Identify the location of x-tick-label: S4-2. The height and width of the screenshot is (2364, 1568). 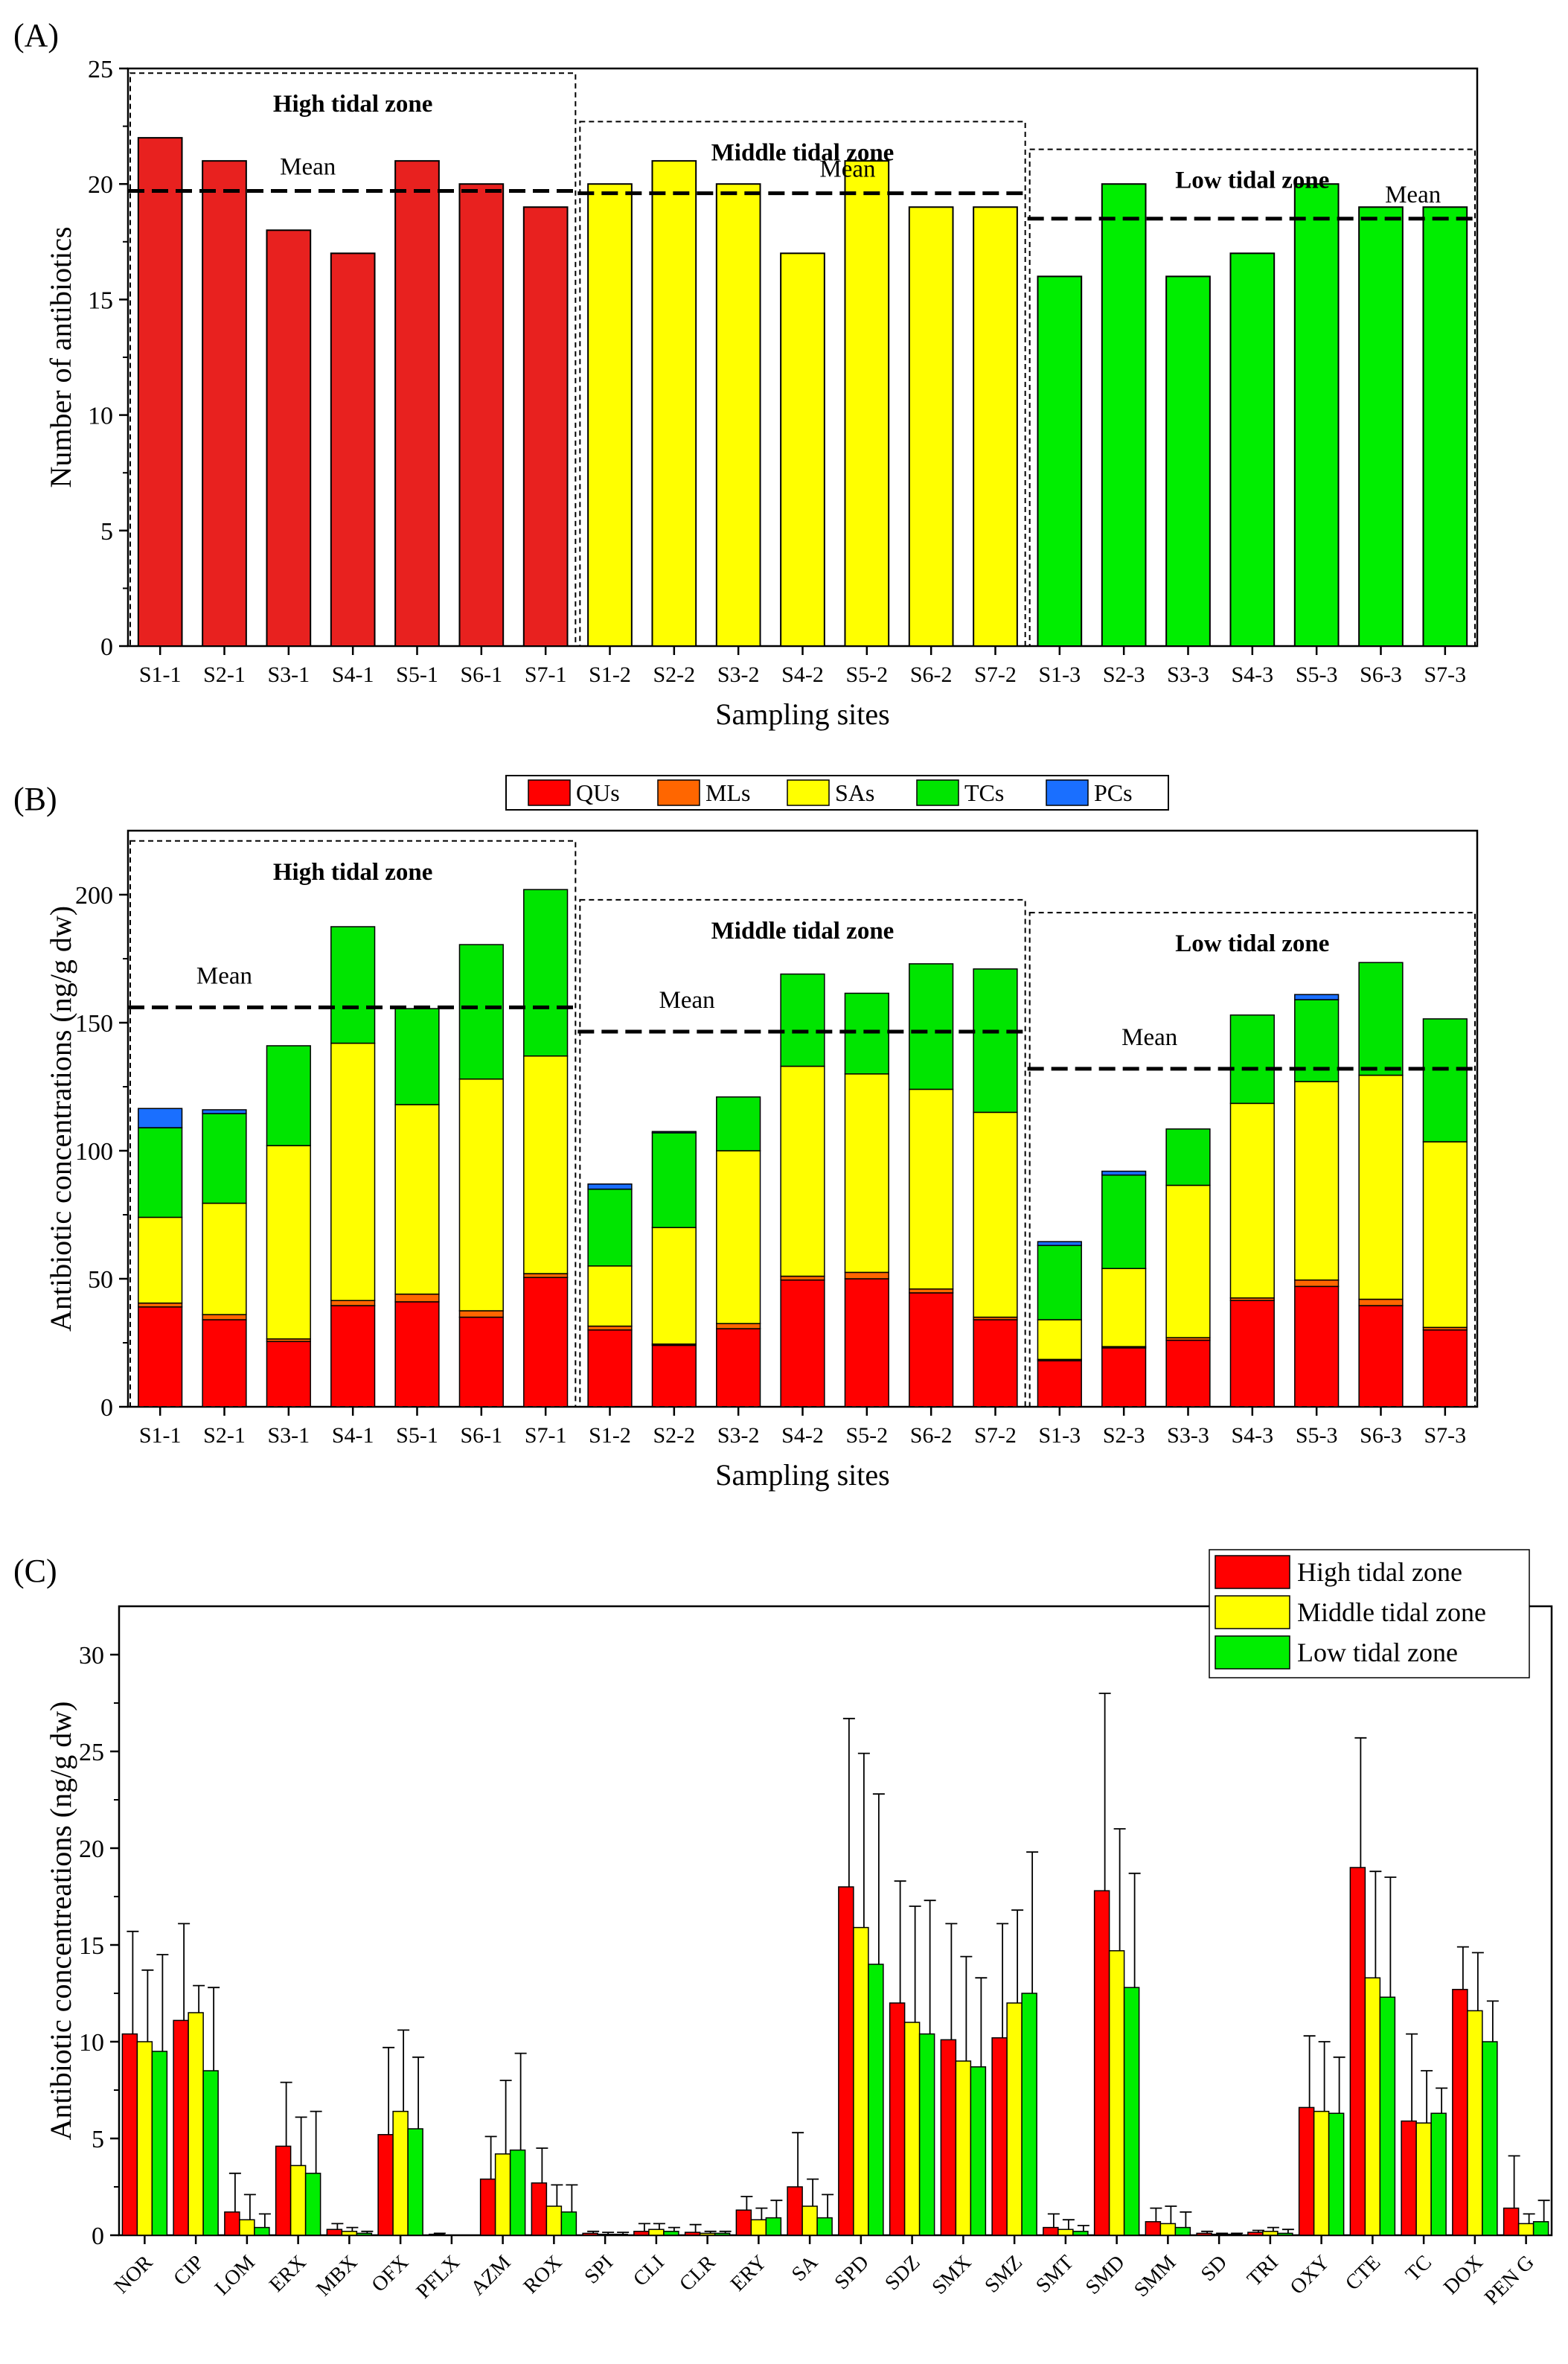
(802, 1435).